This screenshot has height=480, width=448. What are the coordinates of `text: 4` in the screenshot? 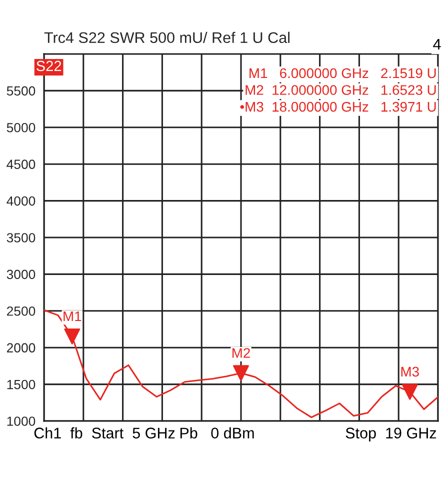 It's located at (437, 44).